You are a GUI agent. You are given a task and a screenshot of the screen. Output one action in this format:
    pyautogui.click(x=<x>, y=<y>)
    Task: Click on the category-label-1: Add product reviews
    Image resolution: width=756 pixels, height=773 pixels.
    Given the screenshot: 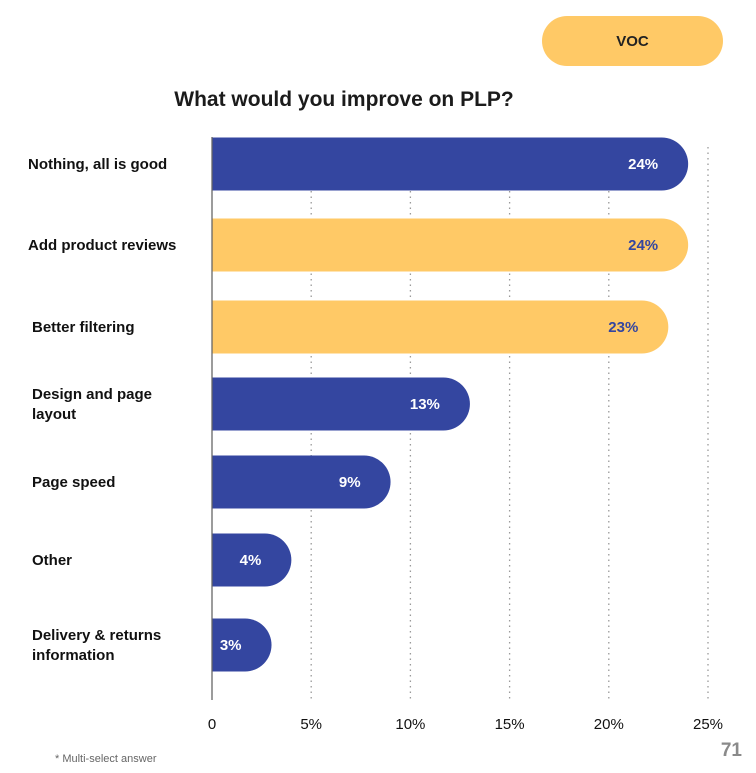 What is the action you would take?
    pyautogui.click(x=102, y=245)
    